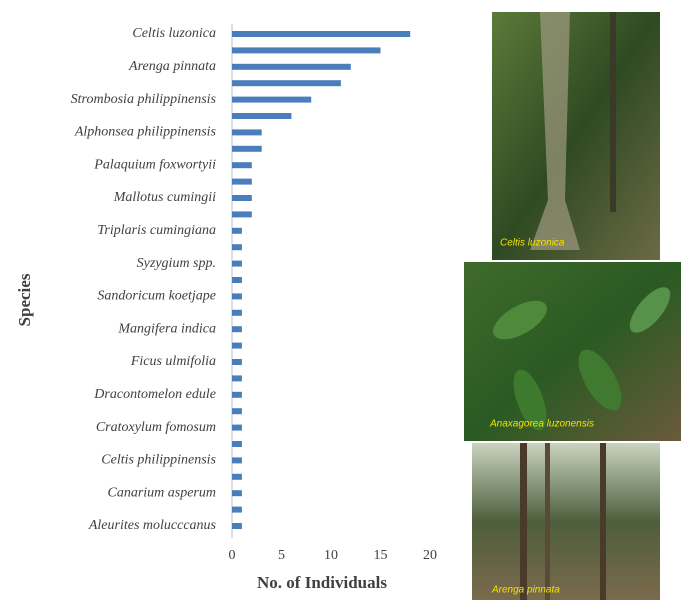 The height and width of the screenshot is (603, 681). What do you see at coordinates (381, 555) in the screenshot?
I see `x-tick-label: 15` at bounding box center [381, 555].